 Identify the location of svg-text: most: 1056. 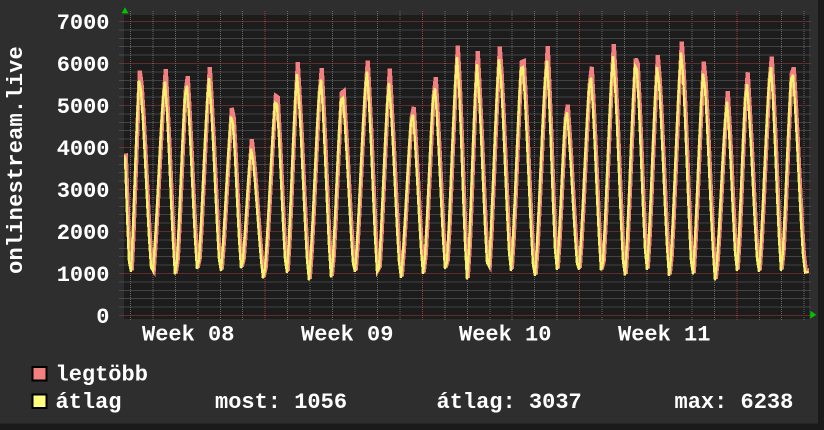
(281, 402).